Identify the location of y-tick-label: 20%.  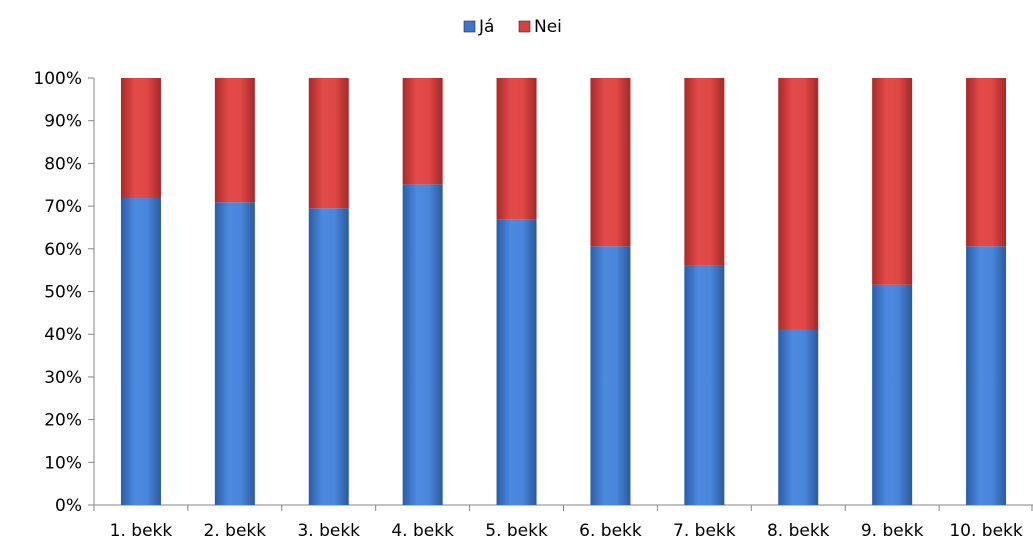
(63, 421).